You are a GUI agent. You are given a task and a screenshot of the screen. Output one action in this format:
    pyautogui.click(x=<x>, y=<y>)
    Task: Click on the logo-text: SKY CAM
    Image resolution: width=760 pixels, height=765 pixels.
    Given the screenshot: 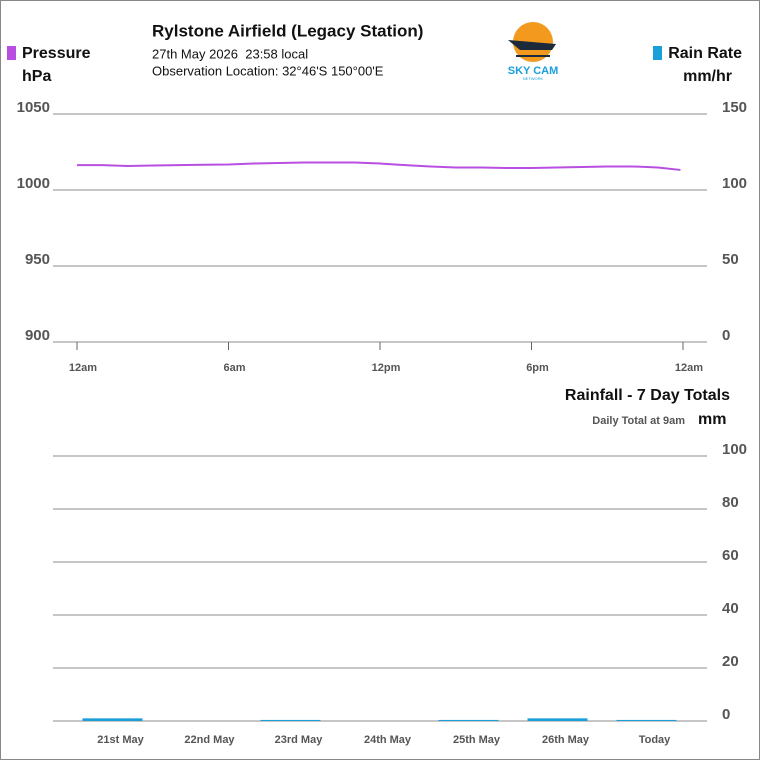 What is the action you would take?
    pyautogui.click(x=533, y=71)
    